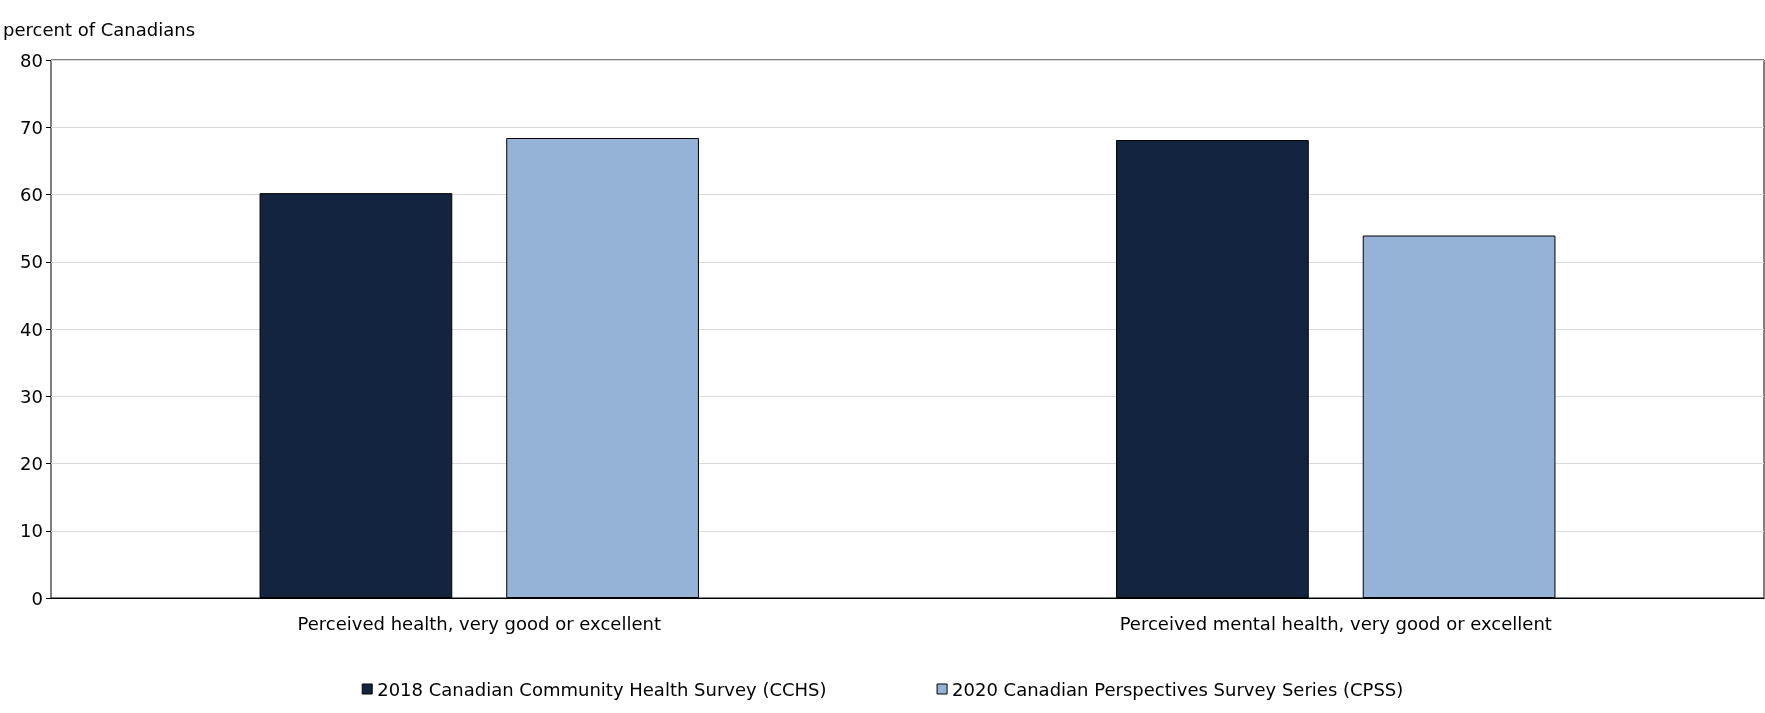  Describe the element at coordinates (31, 262) in the screenshot. I see `y-tick-label: 50` at that location.